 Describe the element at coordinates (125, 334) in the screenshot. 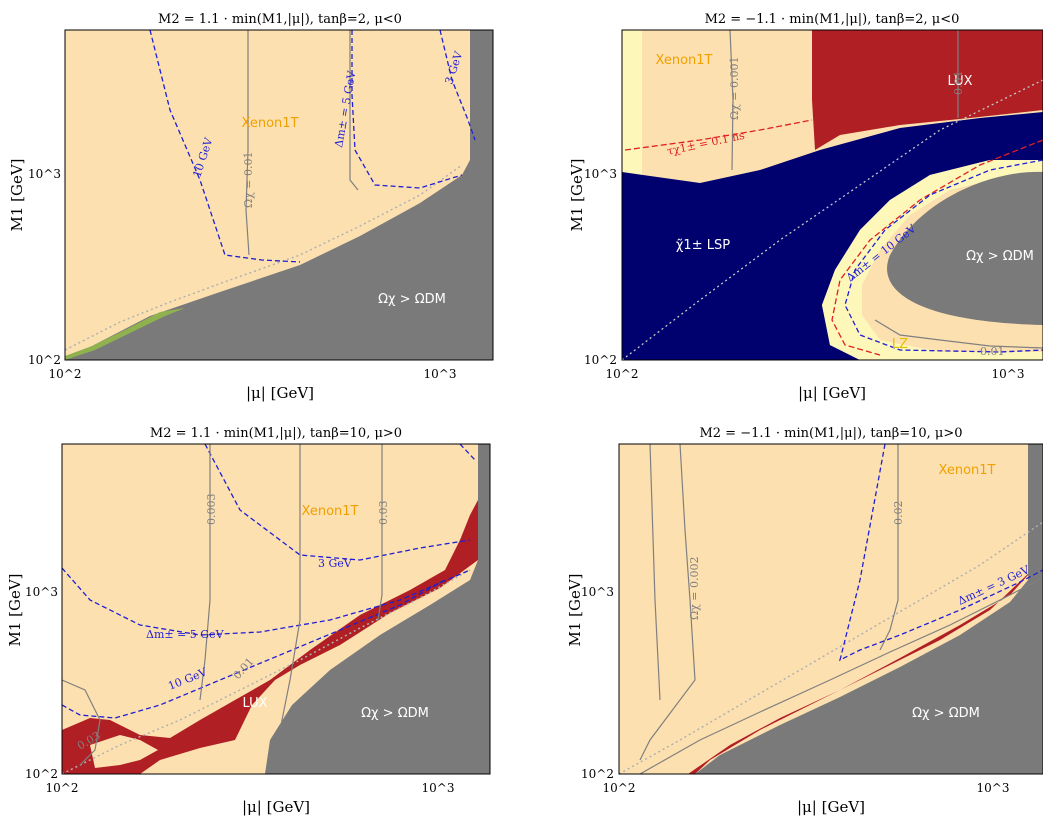

I see `green-band-region` at that location.